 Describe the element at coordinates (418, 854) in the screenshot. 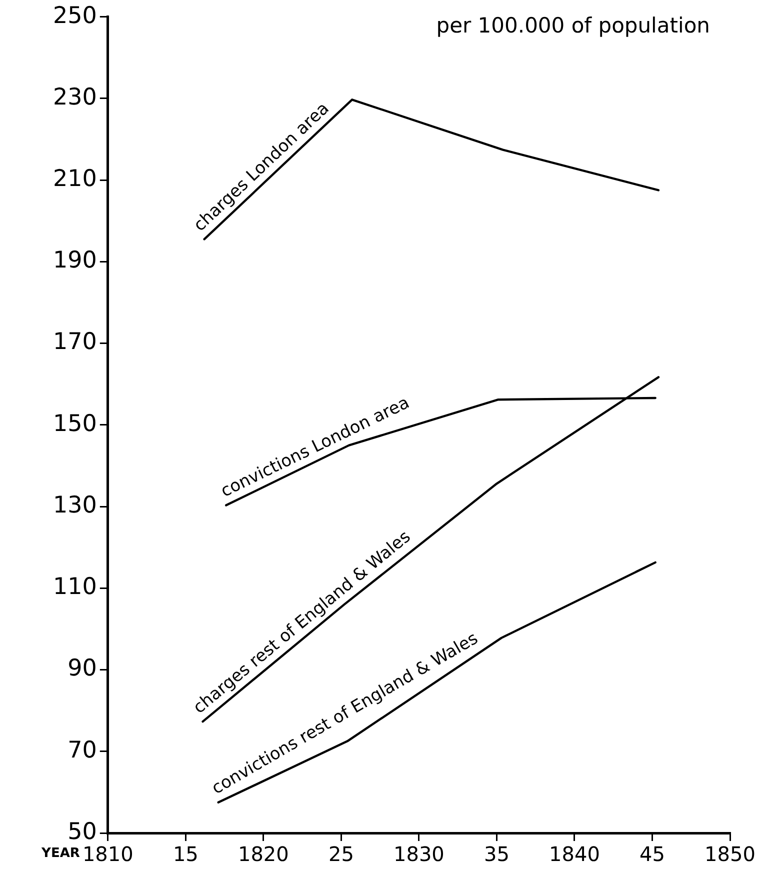

I see `x-tick-label: 1830` at that location.